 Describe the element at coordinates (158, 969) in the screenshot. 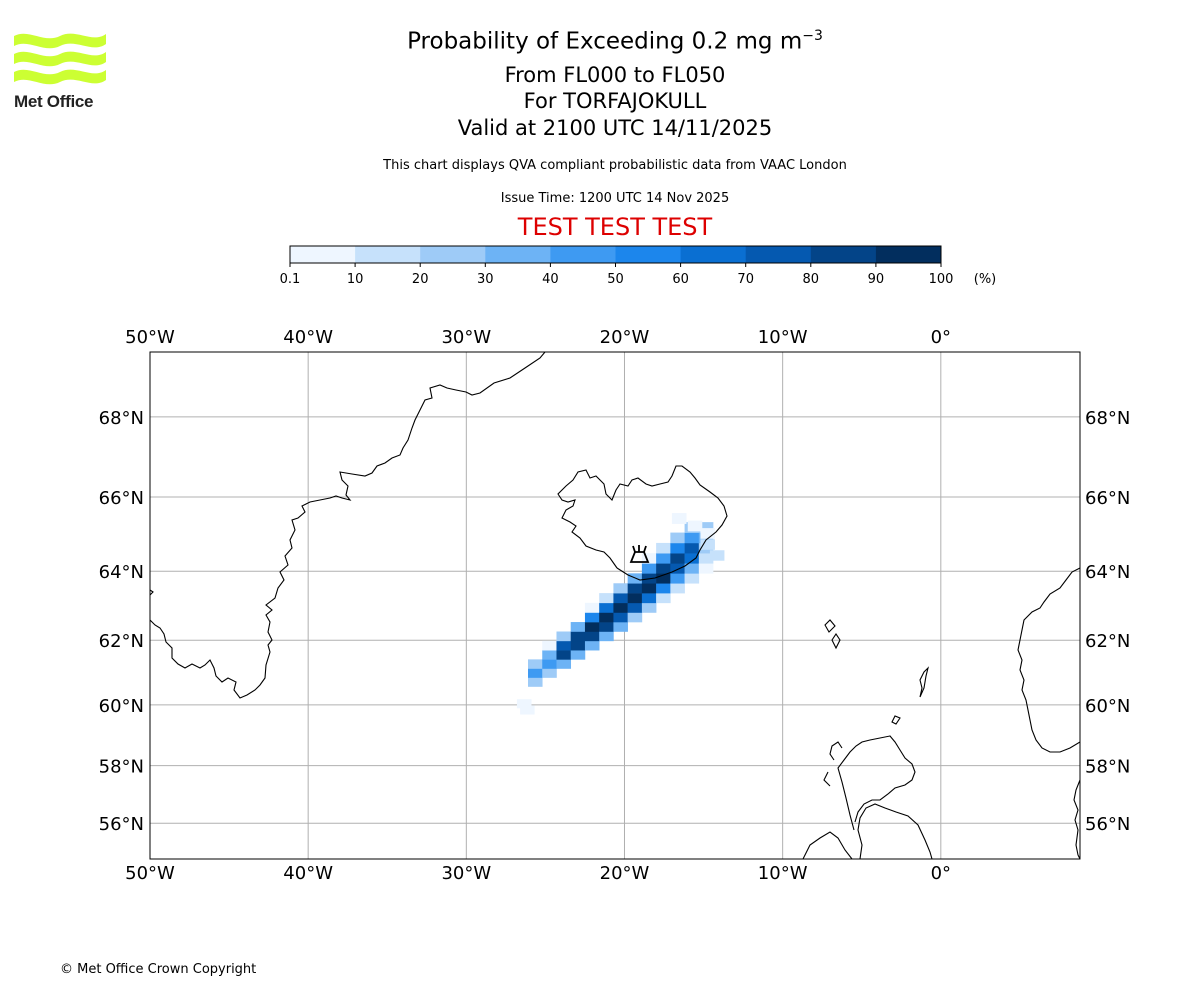

I see `copyright: © Met Office Crown Copyright` at that location.